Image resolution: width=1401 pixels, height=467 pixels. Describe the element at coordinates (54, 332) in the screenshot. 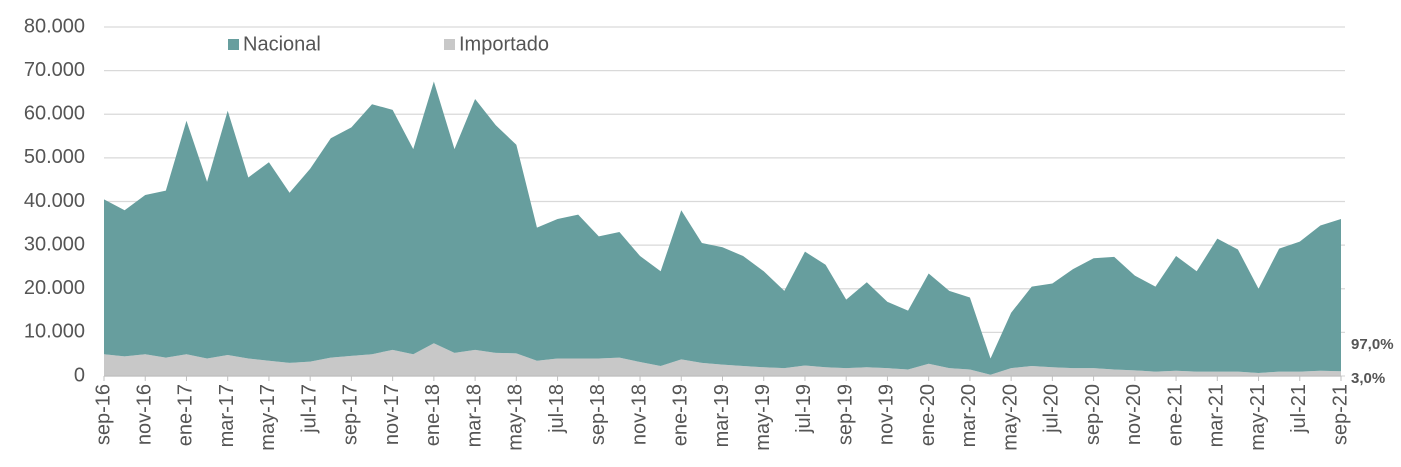

I see `y-tick-label: 10.000` at that location.